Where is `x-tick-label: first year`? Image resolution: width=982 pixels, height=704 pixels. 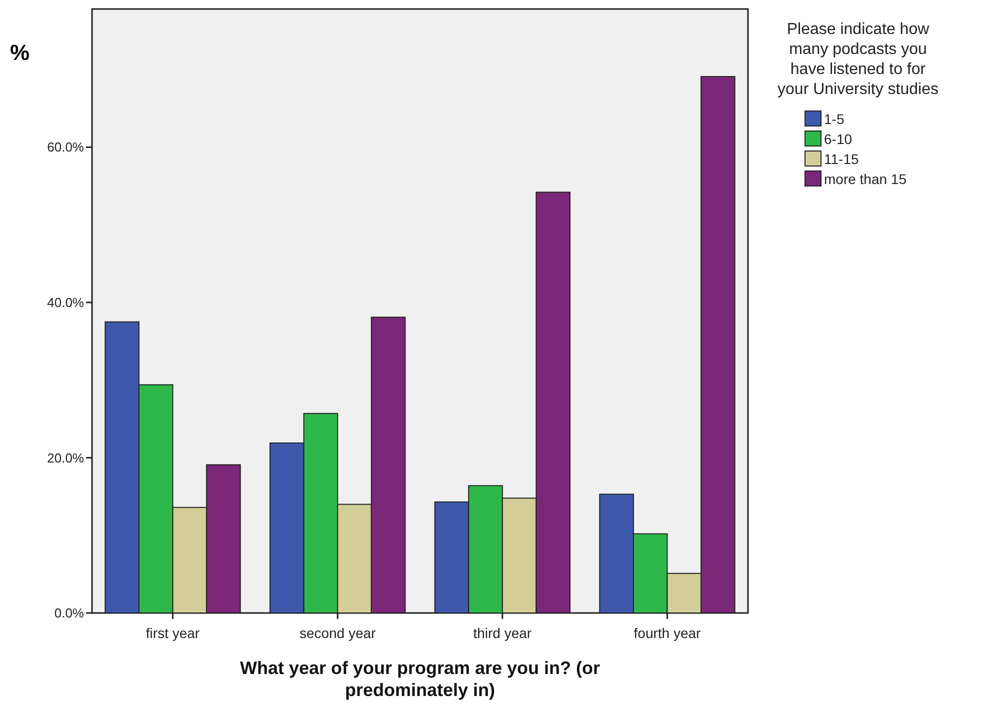
x-tick-label: first year is located at coordinates (173, 633).